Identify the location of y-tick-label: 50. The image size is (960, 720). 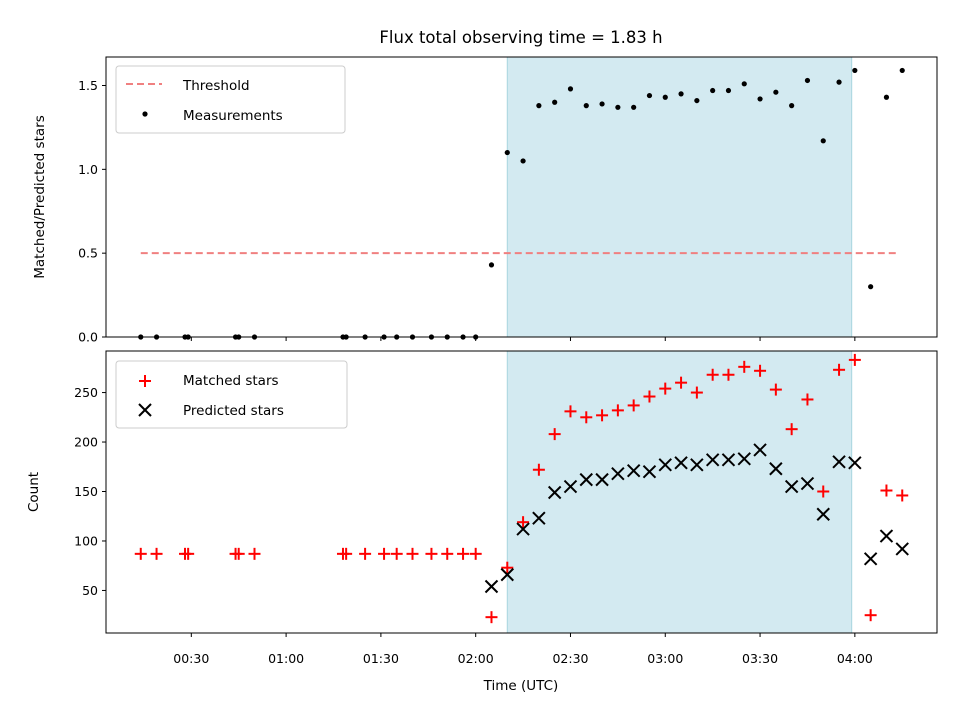
(90, 590).